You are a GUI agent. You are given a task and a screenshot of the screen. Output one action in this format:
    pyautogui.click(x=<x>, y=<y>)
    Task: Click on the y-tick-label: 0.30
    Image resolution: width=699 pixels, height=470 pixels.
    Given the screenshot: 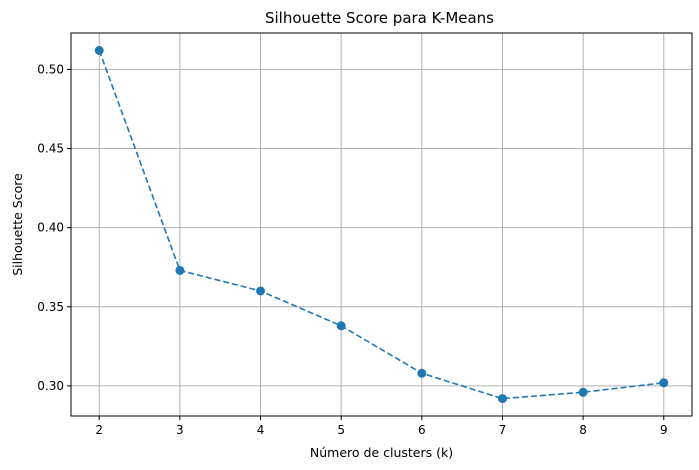 What is the action you would take?
    pyautogui.click(x=50, y=386)
    